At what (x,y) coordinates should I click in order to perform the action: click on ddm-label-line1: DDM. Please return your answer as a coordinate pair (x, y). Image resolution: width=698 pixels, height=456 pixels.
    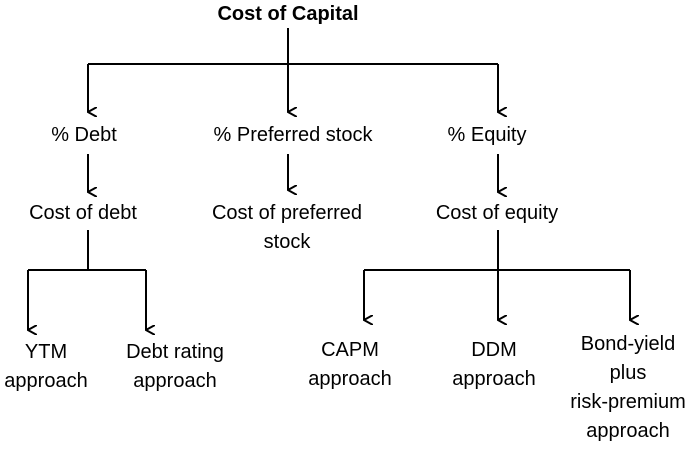
    Looking at the image, I should click on (494, 350).